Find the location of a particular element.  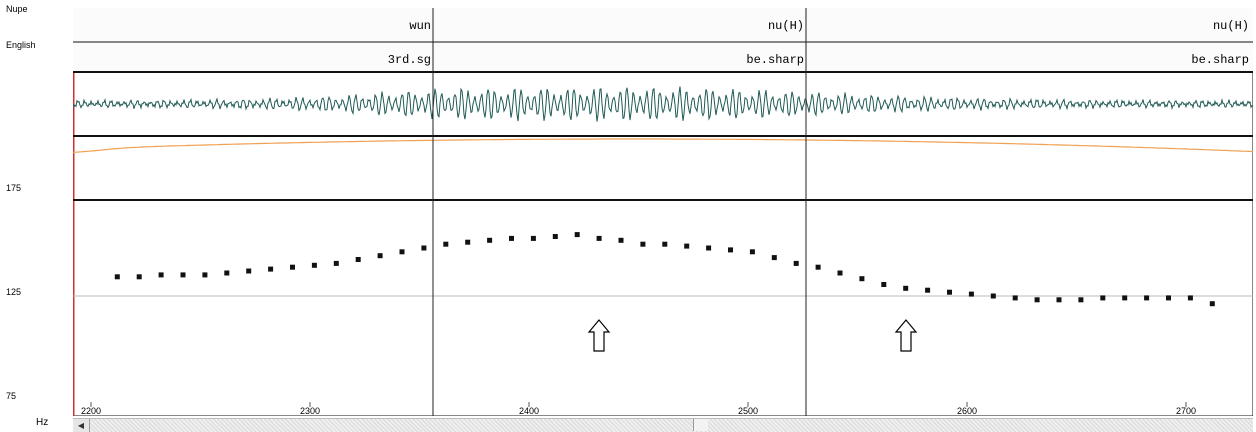

horizontal-scrollbar: ◀ is located at coordinates (663, 425).